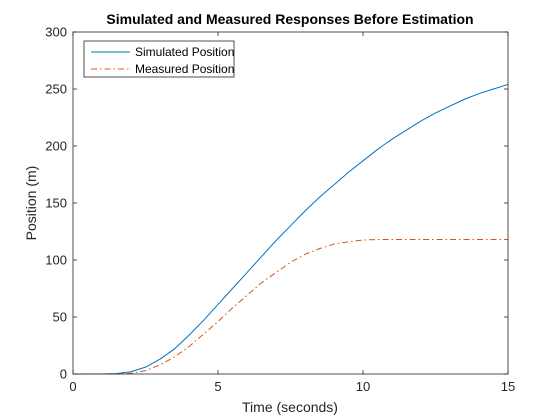 Image resolution: width=560 pixels, height=420 pixels. What do you see at coordinates (363, 386) in the screenshot?
I see `x-tick-label-10: 10` at bounding box center [363, 386].